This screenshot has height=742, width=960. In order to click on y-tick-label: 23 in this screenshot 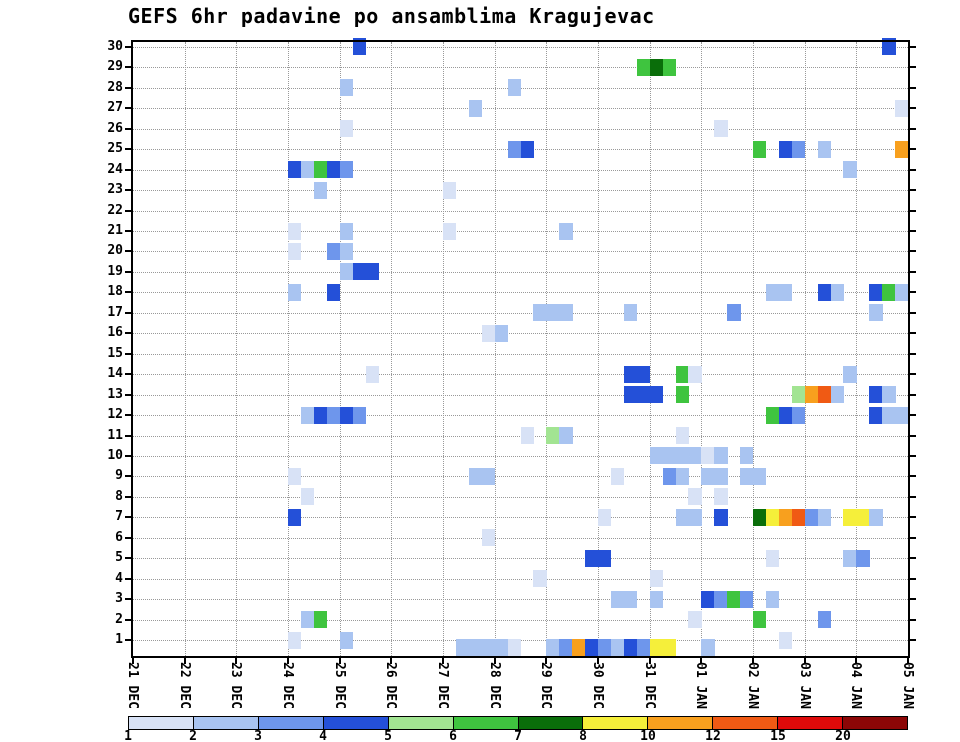, I will do `click(115, 190)`.